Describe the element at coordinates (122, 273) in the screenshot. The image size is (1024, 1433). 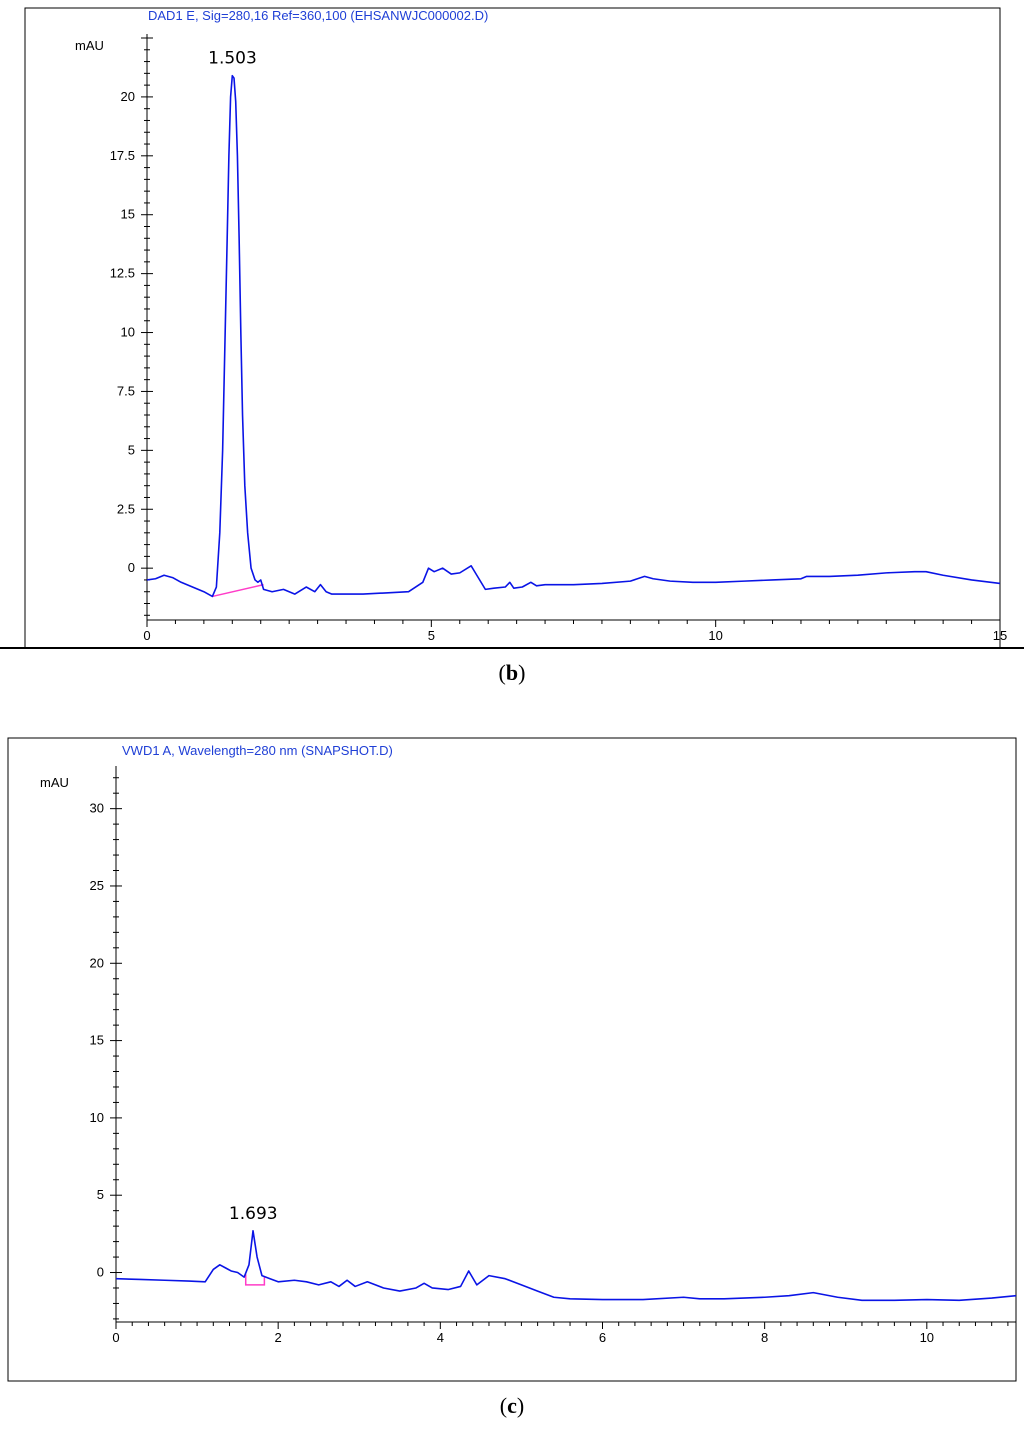
I see `y-tick-label: 12.5` at that location.